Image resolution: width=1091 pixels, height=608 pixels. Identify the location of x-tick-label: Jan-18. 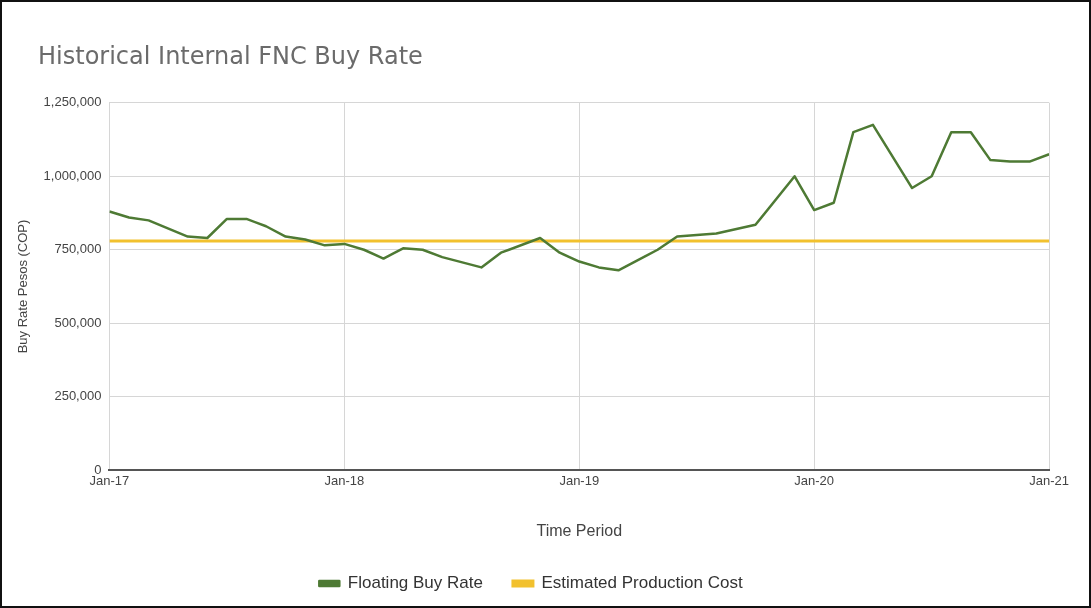
(344, 480).